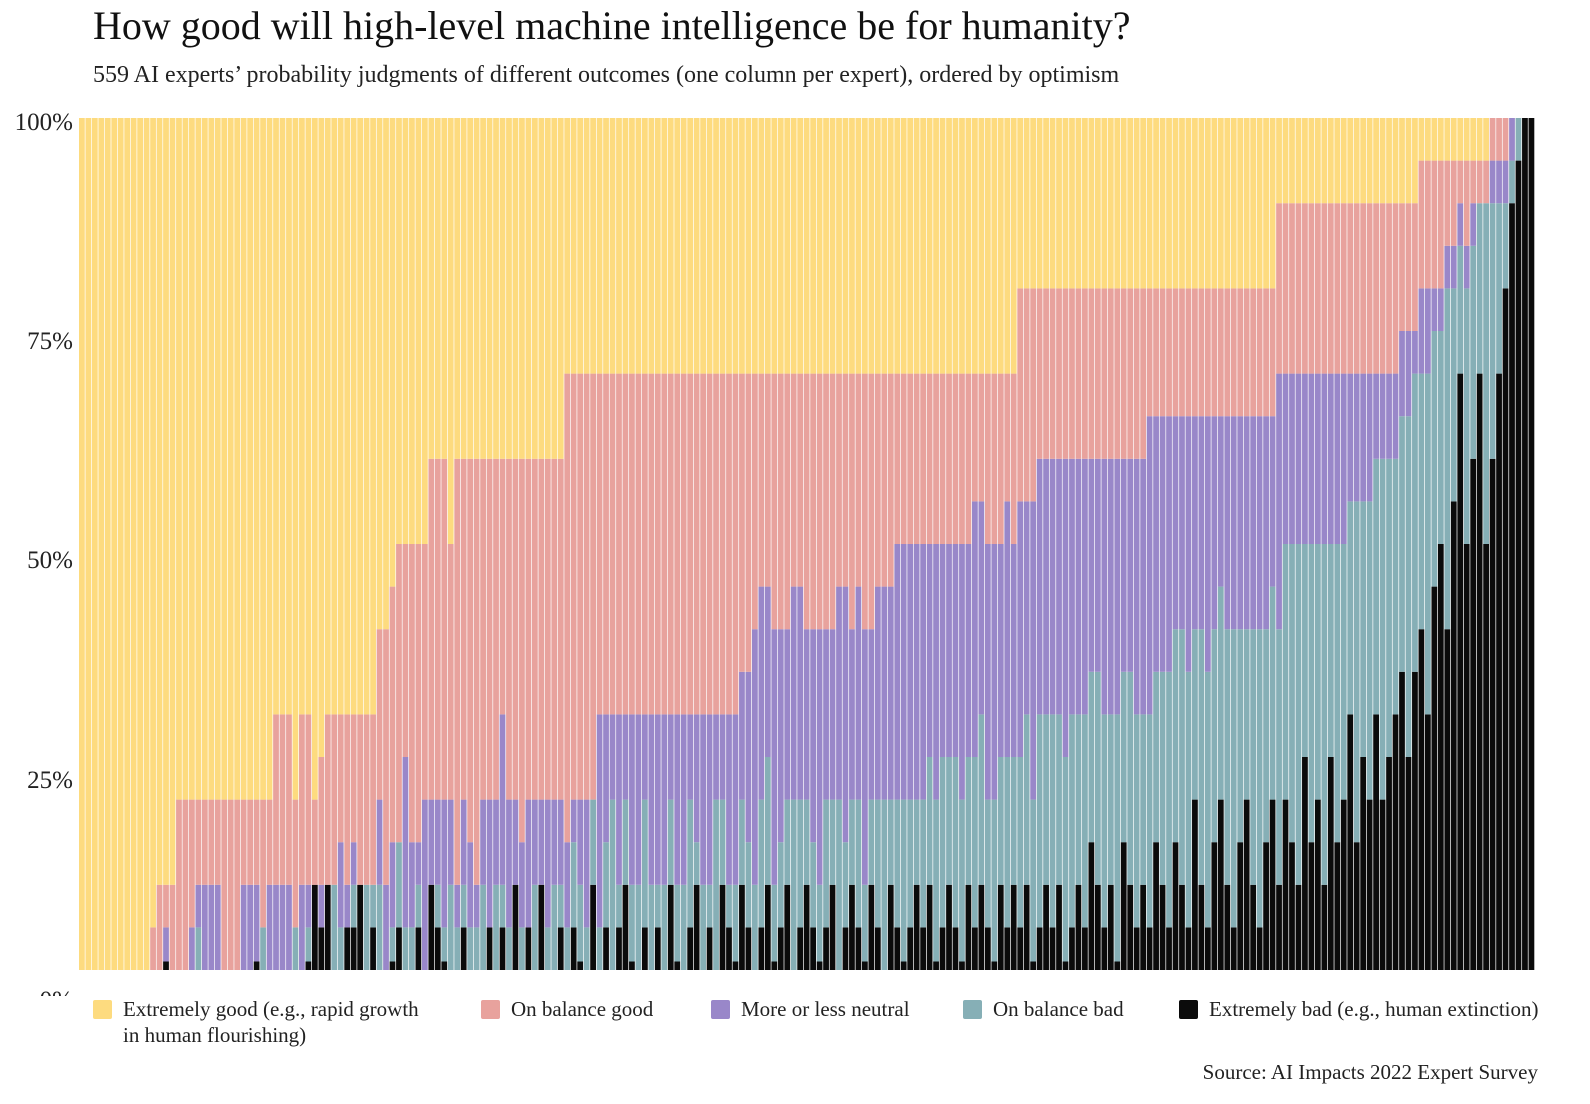  I want to click on y-tick-label: 50%, so click(50, 560).